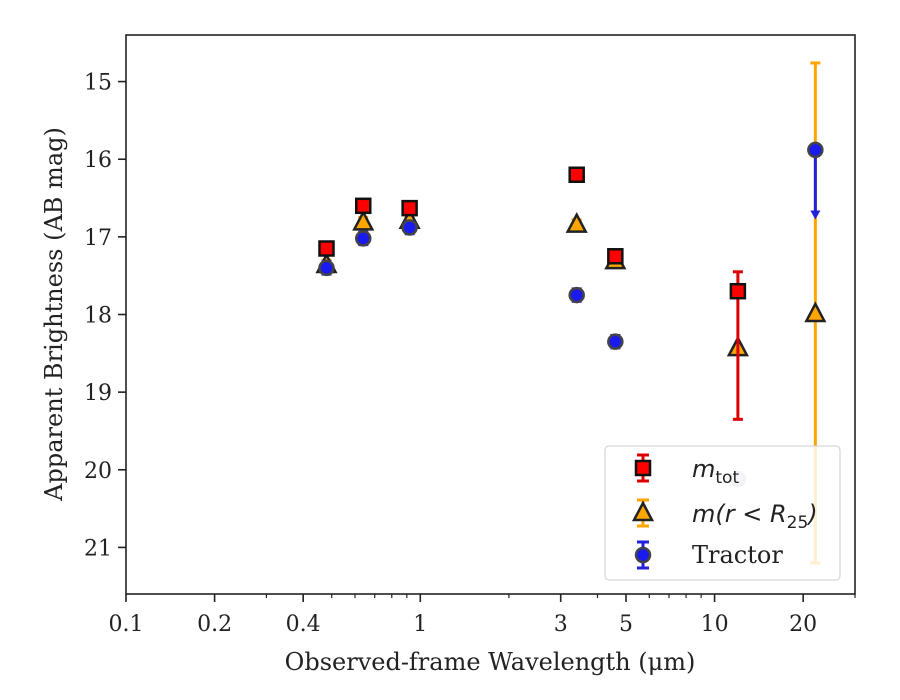  I want to click on x-tick-label: 0.1, so click(126, 624).